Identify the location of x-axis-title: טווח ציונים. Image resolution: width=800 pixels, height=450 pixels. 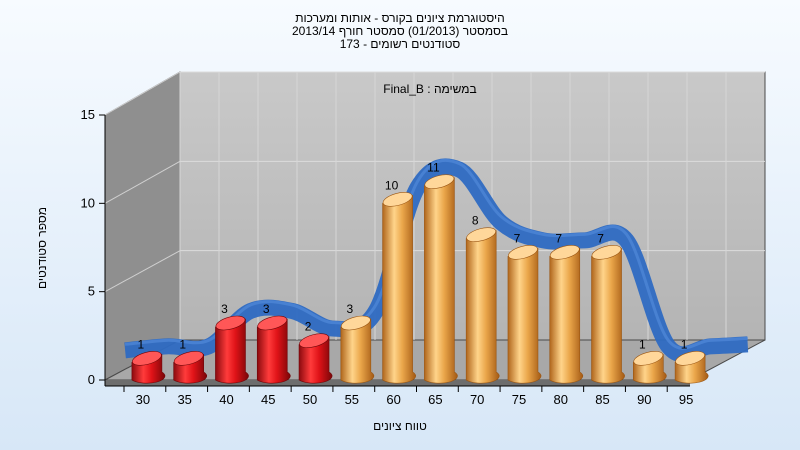
(400, 426).